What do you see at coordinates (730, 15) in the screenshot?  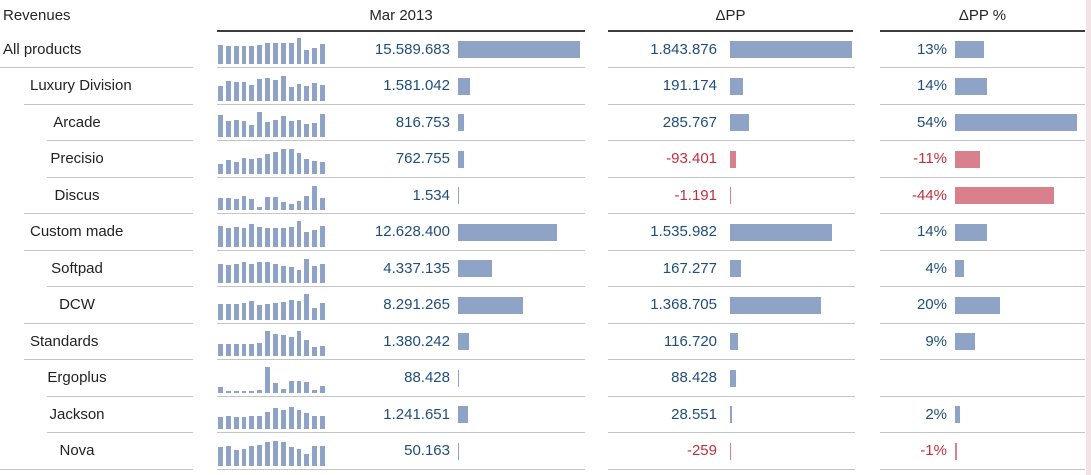 I see `column-header-delta-pp: ΔPP` at bounding box center [730, 15].